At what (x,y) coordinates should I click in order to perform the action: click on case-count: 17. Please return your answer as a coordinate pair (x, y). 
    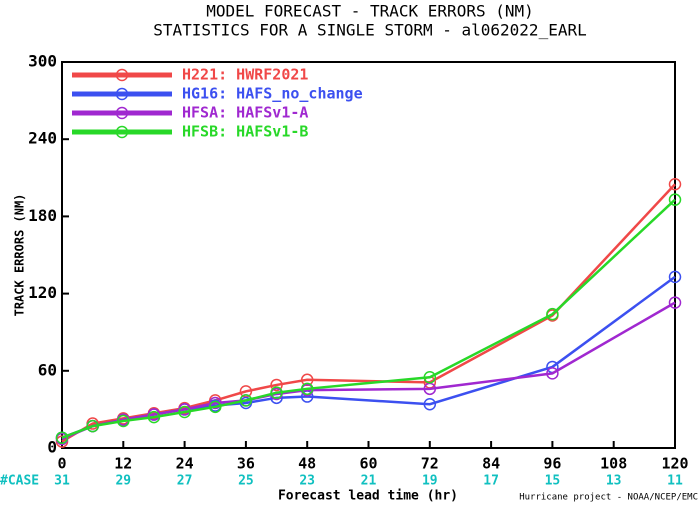
    Looking at the image, I should click on (491, 481).